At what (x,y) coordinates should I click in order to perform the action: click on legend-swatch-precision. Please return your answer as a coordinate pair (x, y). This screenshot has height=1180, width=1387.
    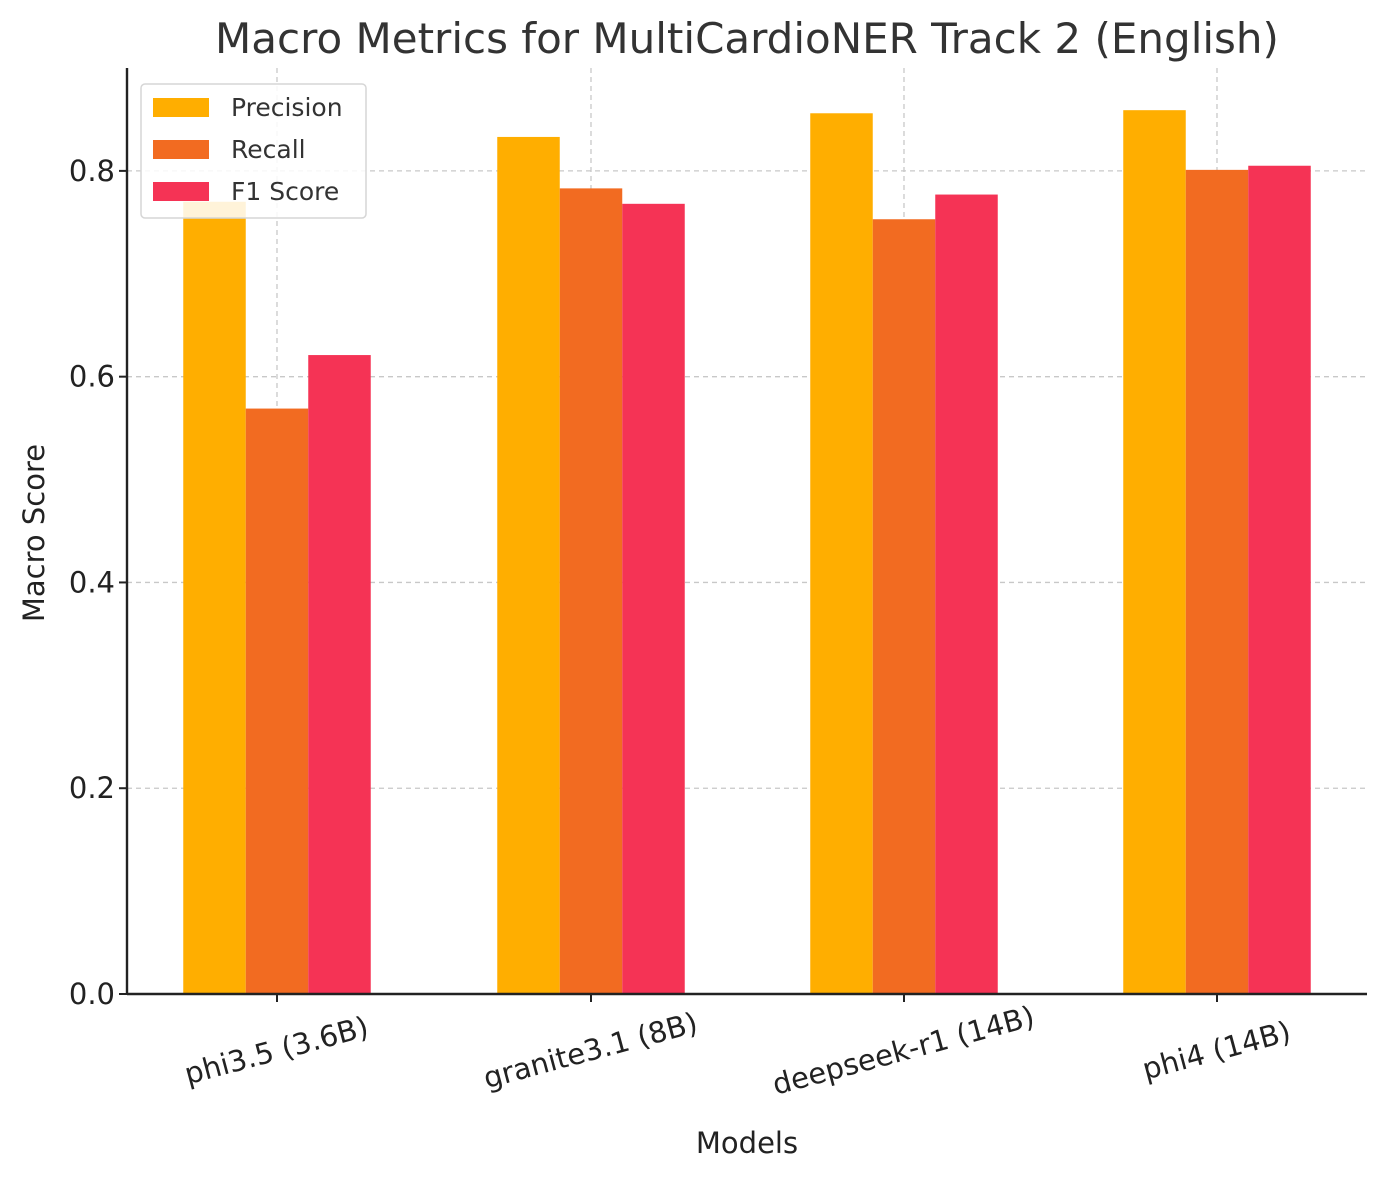
    Looking at the image, I should click on (181, 107).